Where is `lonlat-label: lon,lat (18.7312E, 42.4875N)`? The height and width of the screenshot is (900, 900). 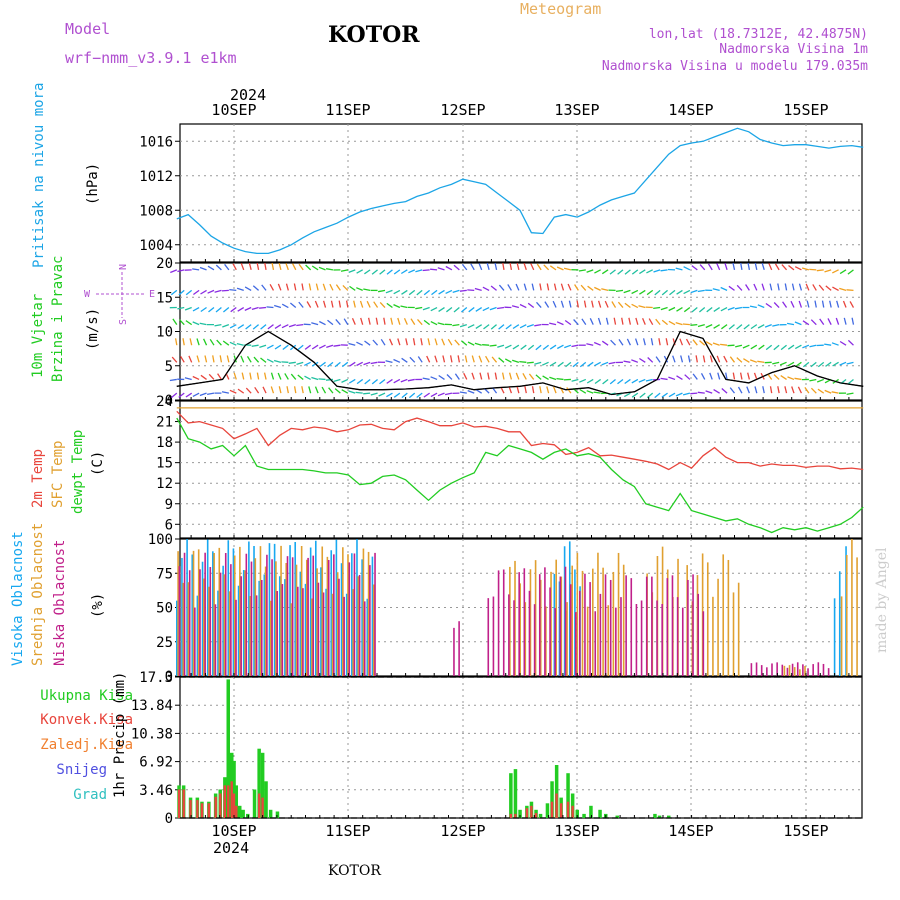
lonlat-label: lon,lat (18.7312E, 42.4875N) is located at coordinates (758, 34).